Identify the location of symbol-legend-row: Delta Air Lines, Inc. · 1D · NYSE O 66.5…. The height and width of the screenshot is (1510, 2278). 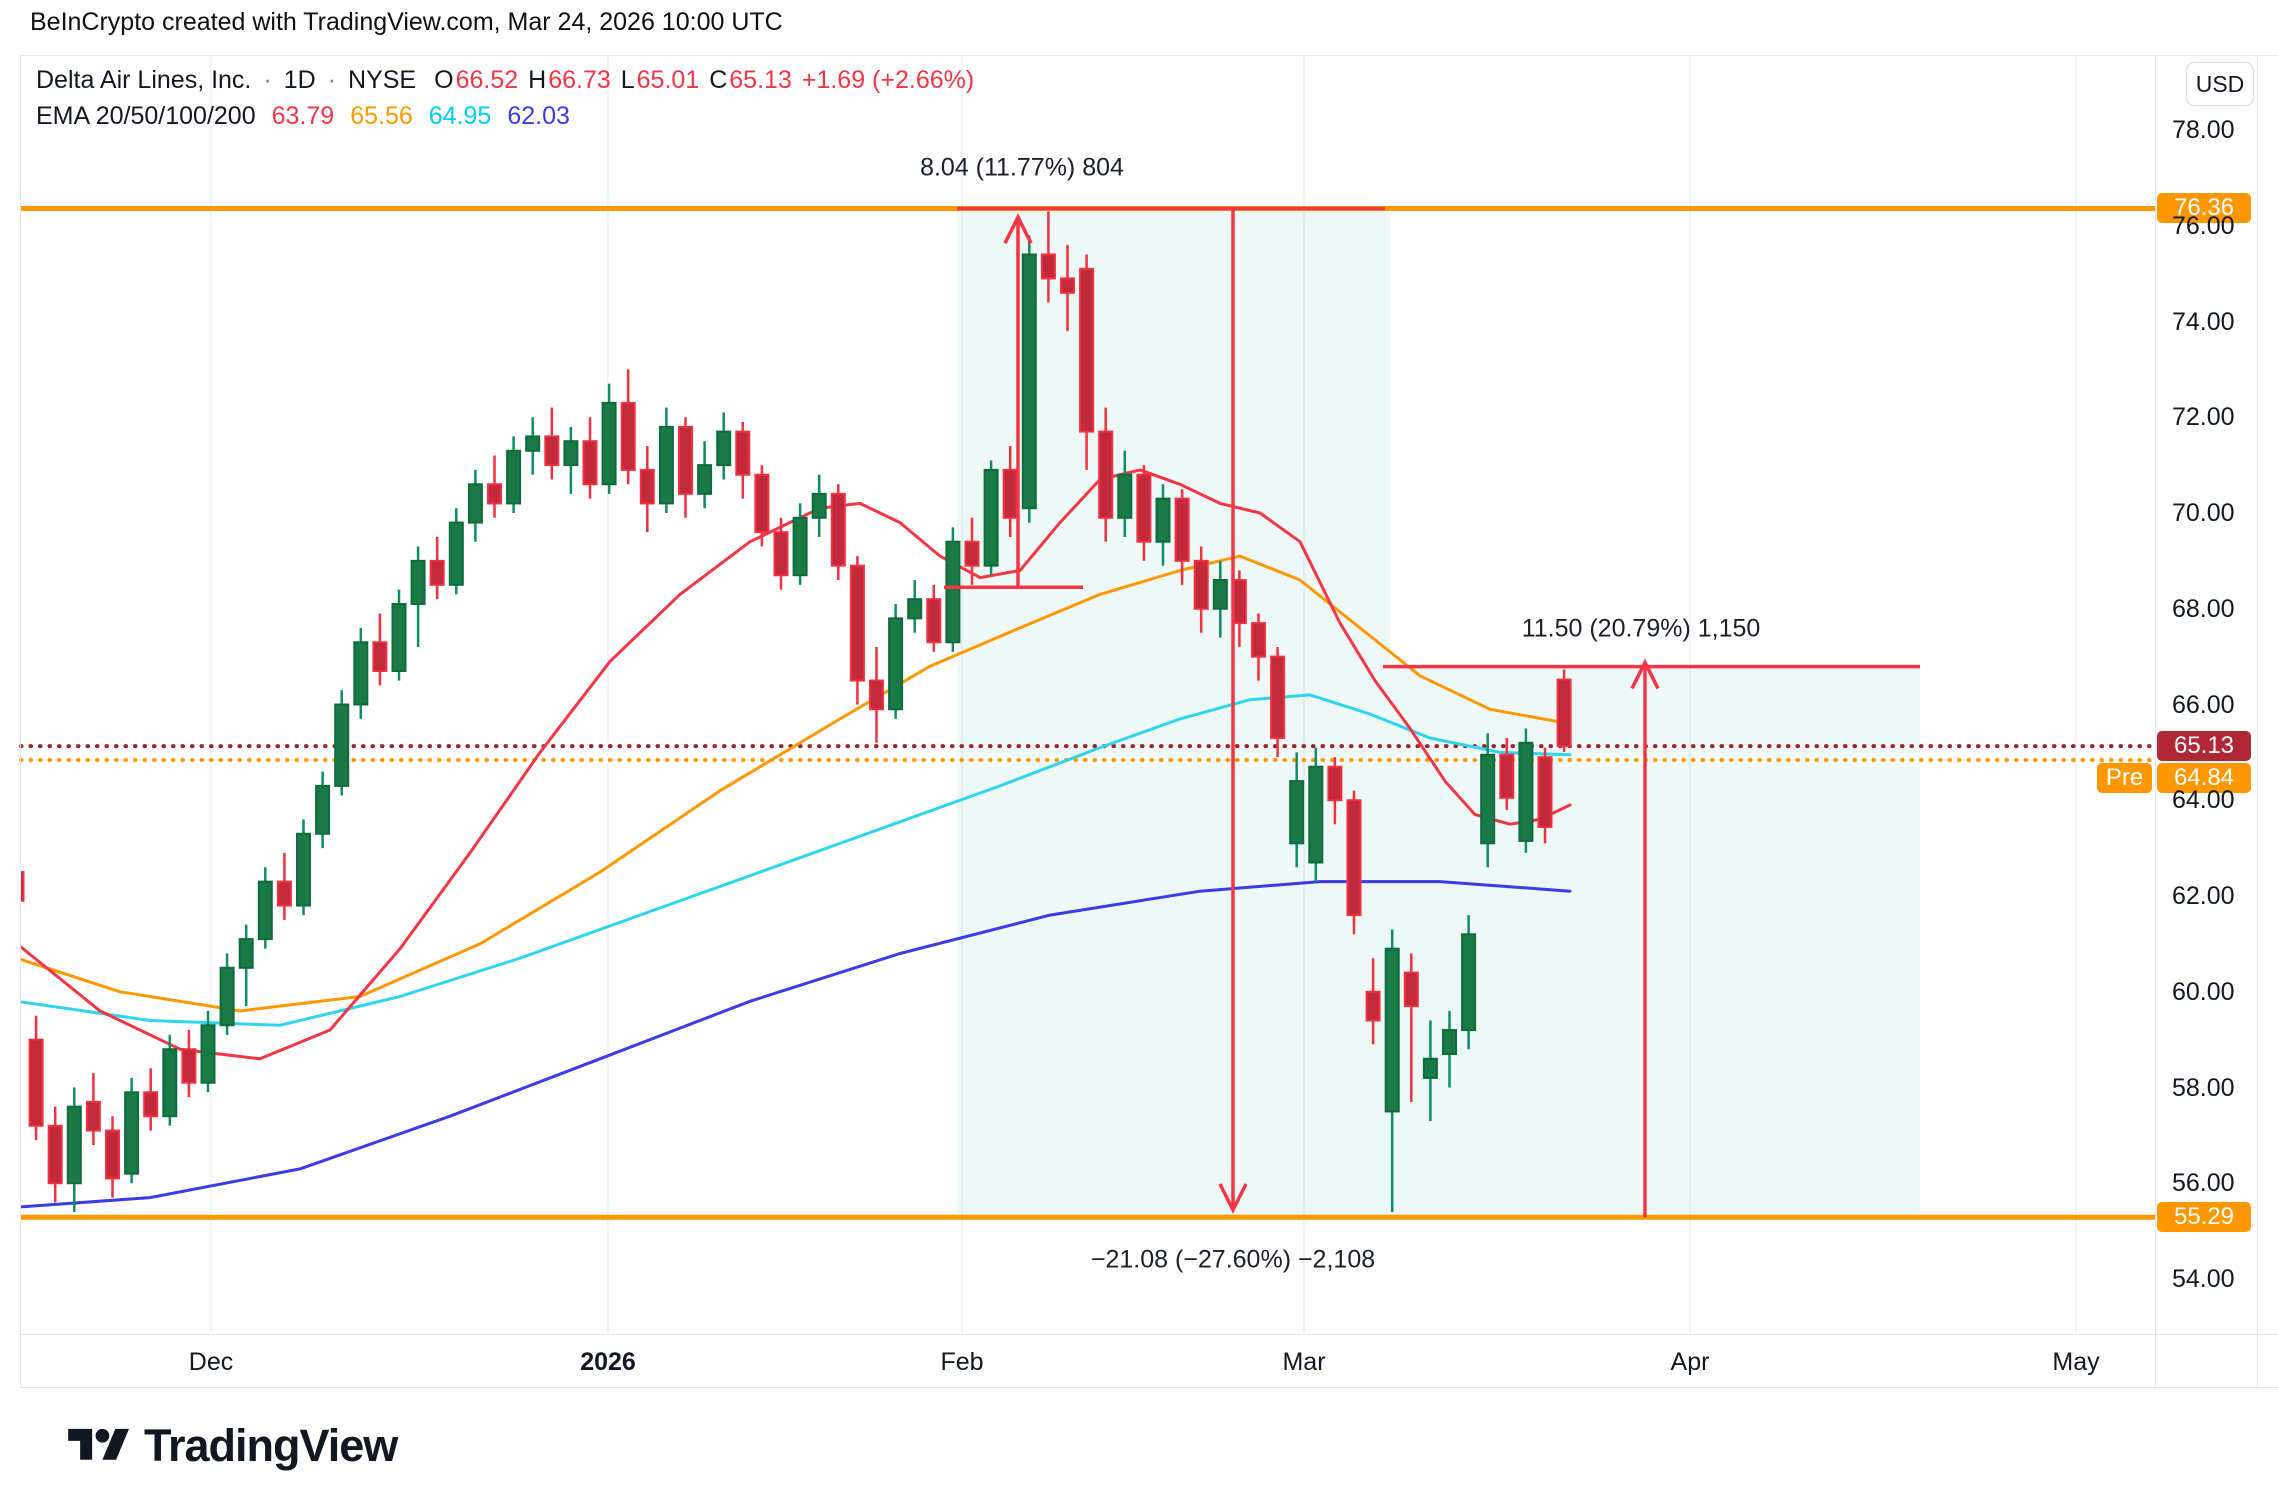
(505, 80).